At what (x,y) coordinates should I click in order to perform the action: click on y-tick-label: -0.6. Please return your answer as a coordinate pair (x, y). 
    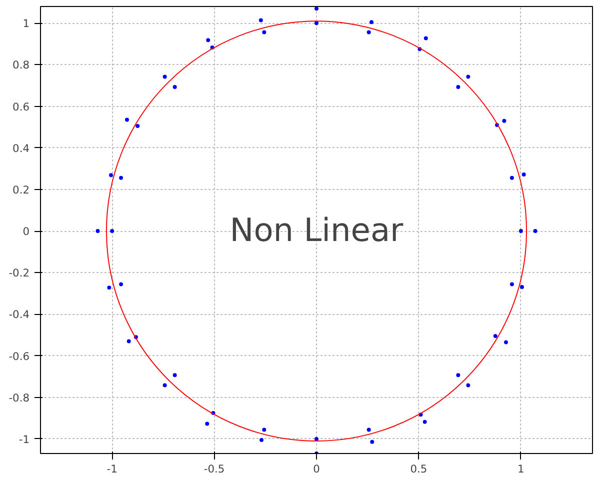
    Looking at the image, I should click on (19, 356).